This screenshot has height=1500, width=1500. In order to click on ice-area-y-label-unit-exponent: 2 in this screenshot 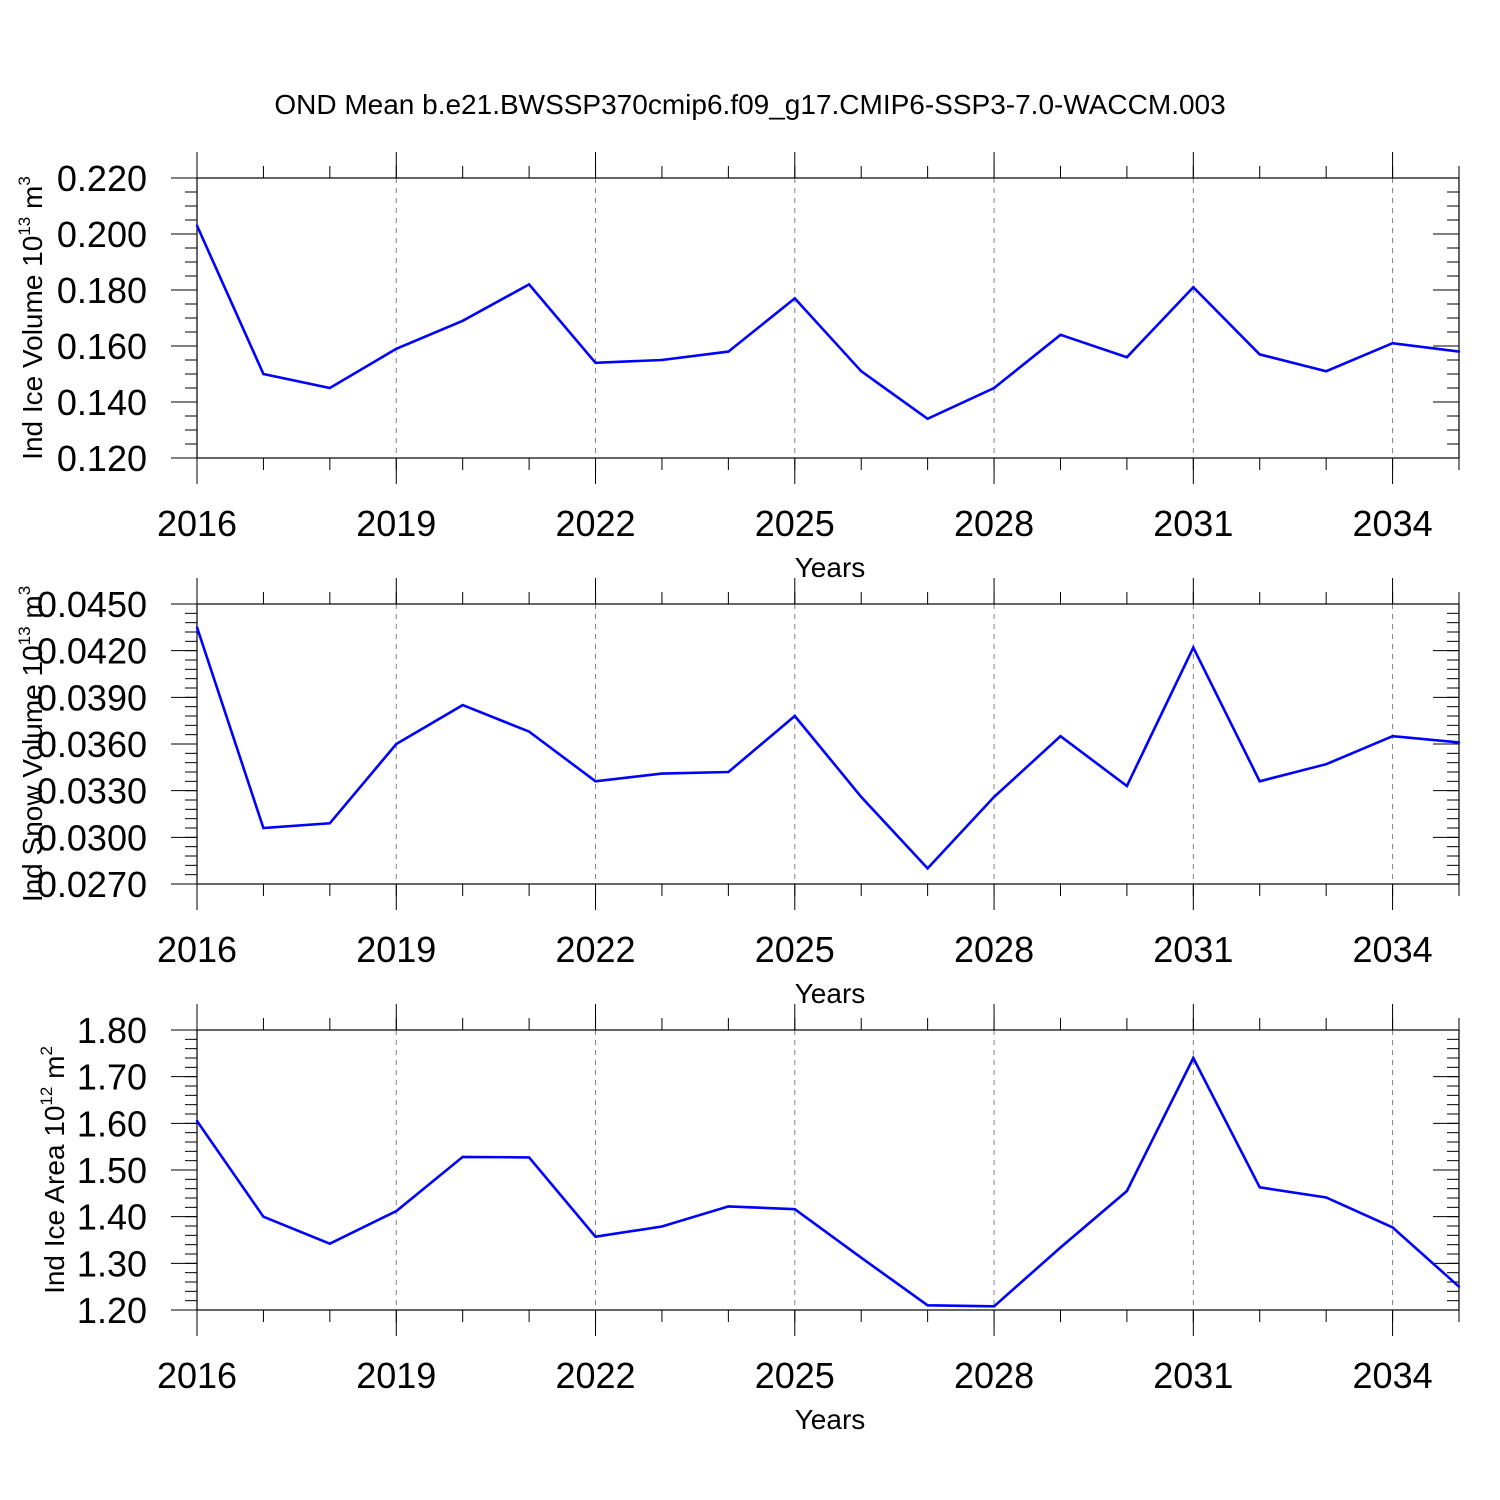, I will do `click(46, 1050)`.